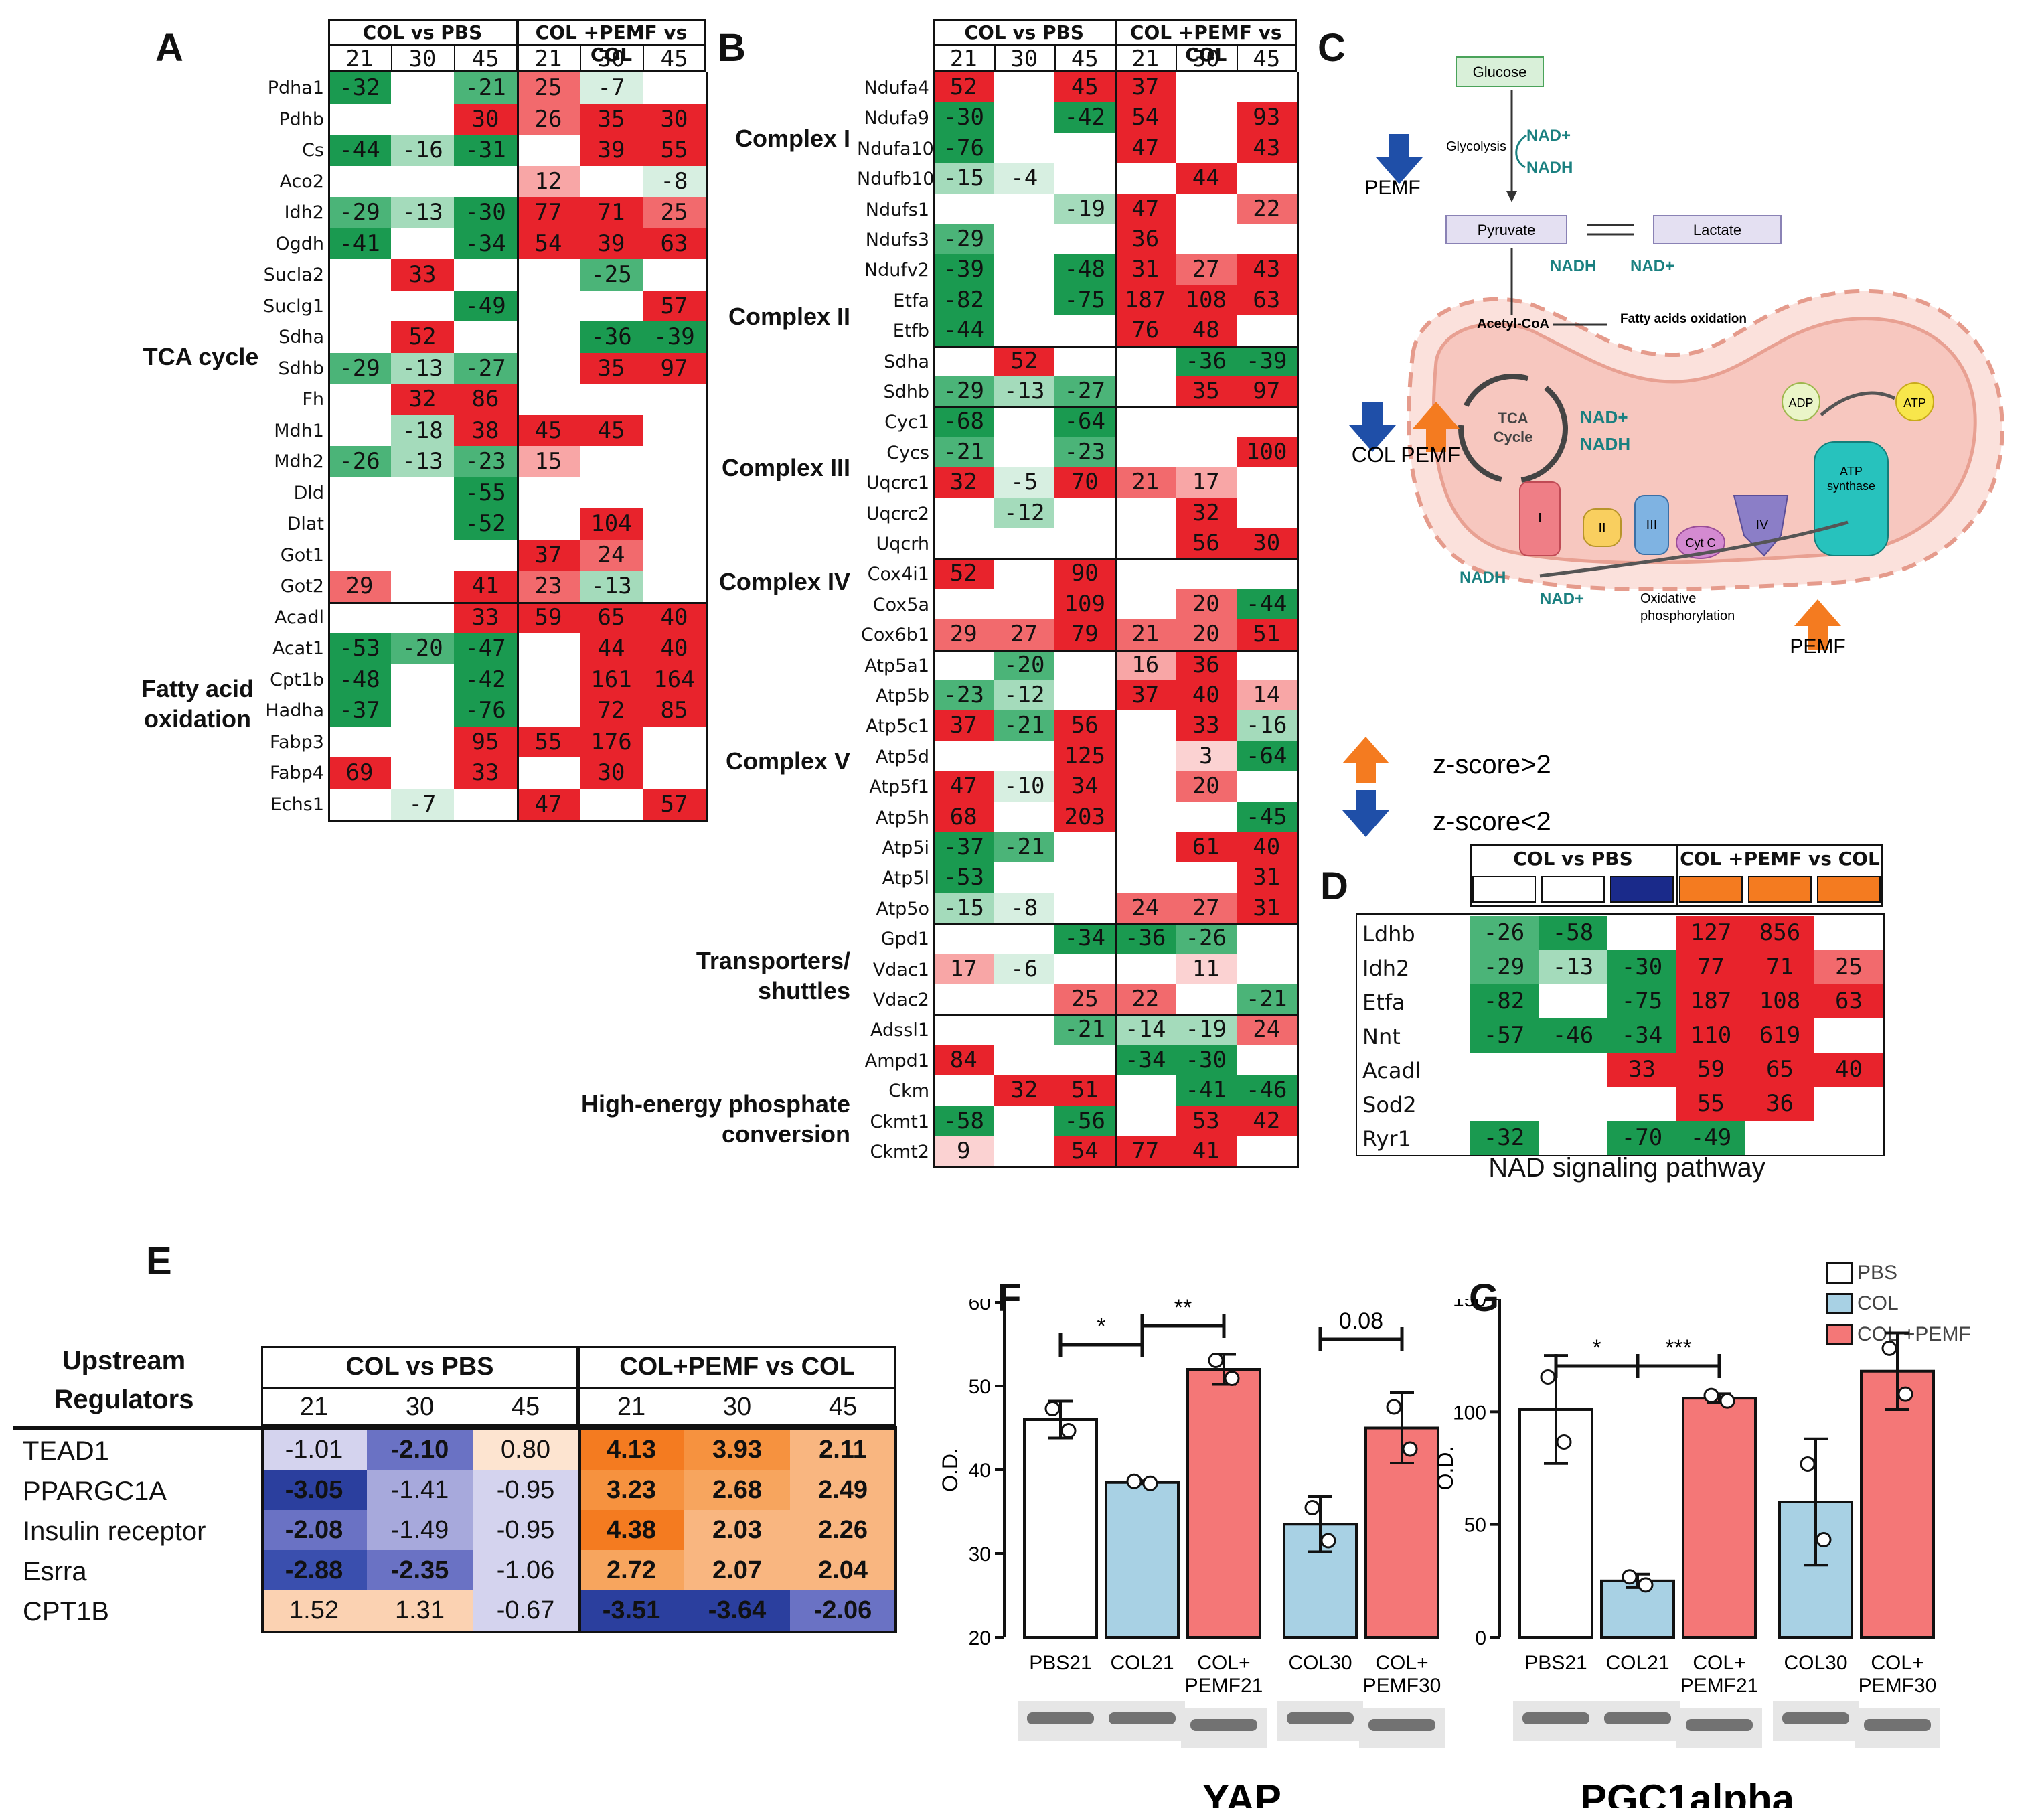 This screenshot has height=1820, width=2044. Describe the element at coordinates (1145, 634) in the screenshot. I see `heatmap-cell: 21` at that location.